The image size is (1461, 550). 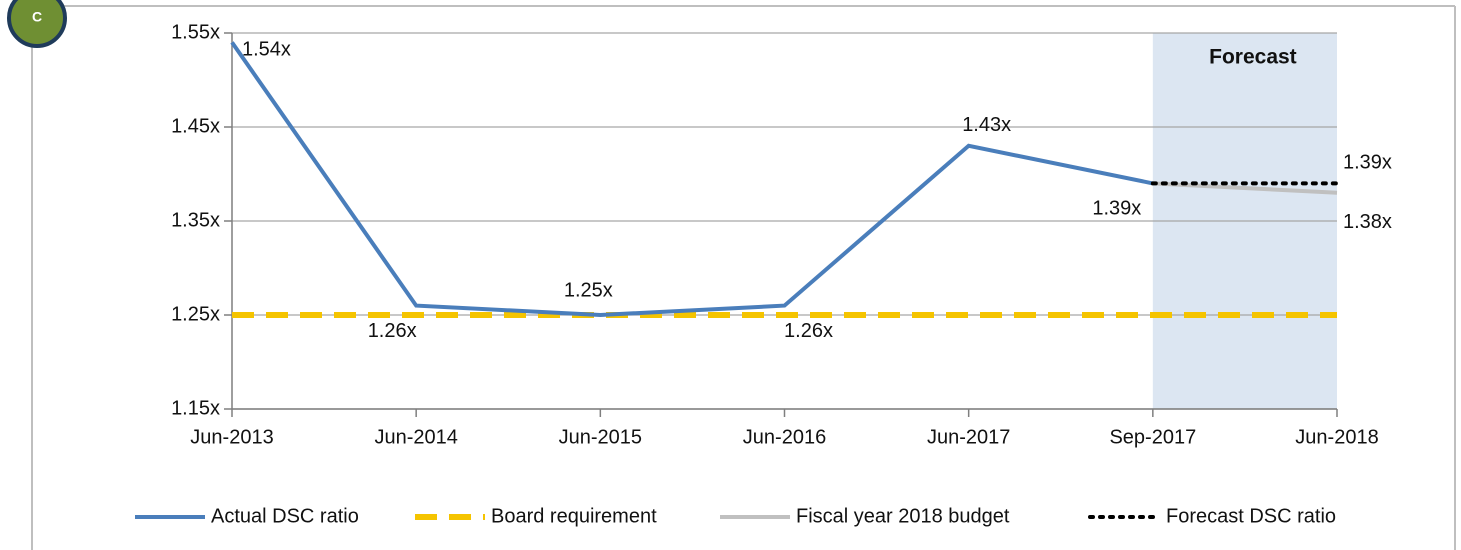 I want to click on x-tick-label: Jun-2014, so click(x=415, y=437).